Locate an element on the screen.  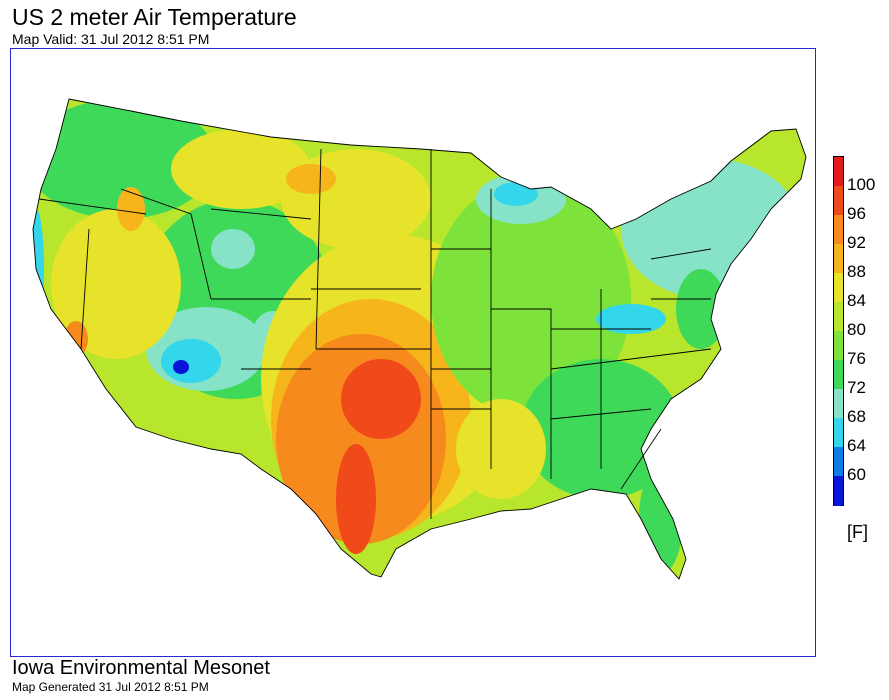
legend-color-bar is located at coordinates (838, 331).